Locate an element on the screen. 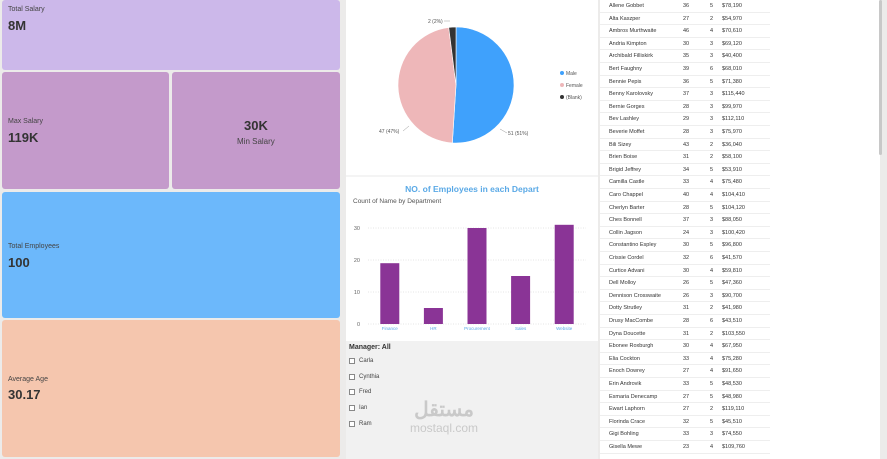 The width and height of the screenshot is (887, 459). table-row: Dell Molloy 26 5 $47,360 is located at coordinates (685, 283).